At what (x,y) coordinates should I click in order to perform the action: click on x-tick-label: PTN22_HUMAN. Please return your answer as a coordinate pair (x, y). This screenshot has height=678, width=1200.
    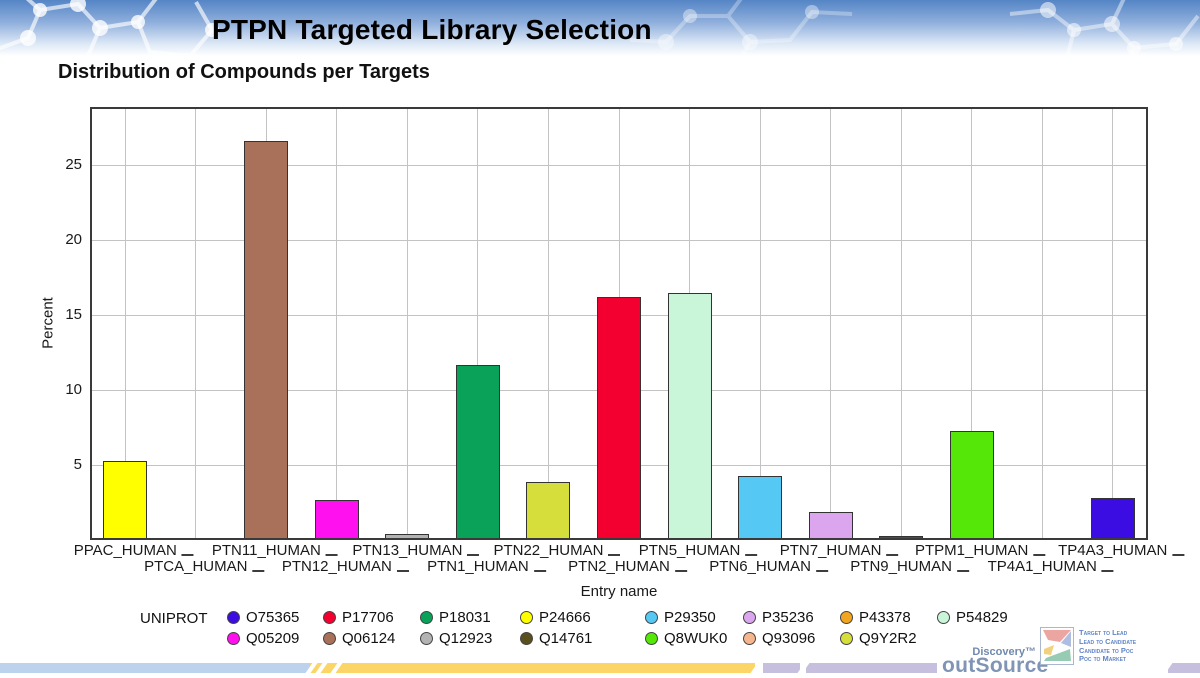
    Looking at the image, I should click on (557, 550).